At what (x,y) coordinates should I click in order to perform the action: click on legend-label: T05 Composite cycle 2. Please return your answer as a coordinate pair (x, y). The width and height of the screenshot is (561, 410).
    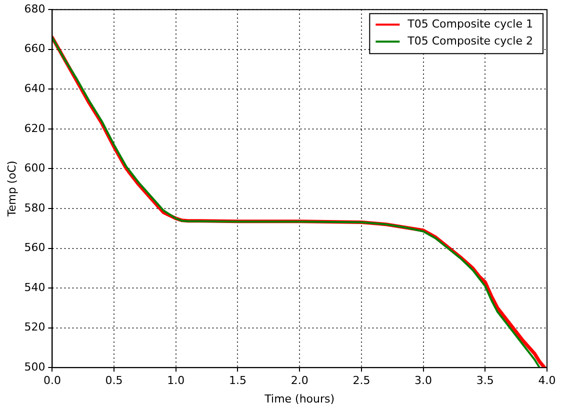
    Looking at the image, I should click on (470, 41).